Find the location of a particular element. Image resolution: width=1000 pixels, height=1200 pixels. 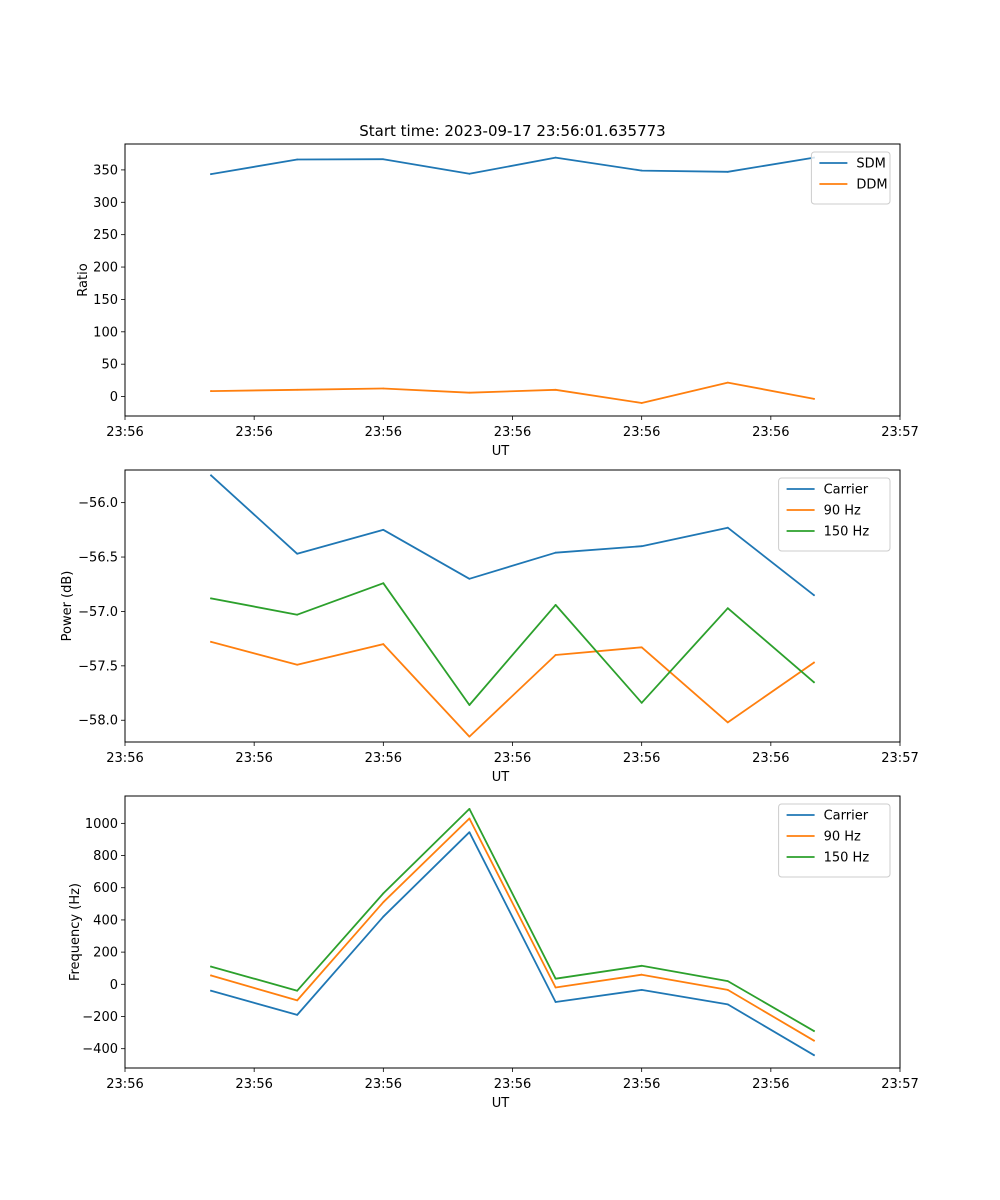

frequency-y-tick-label: 1000 is located at coordinates (101, 824).